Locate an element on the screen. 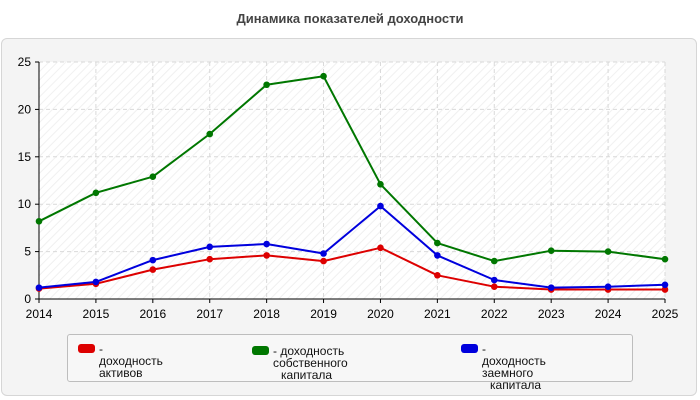  x-tick-label-1: 2015 is located at coordinates (96, 314).